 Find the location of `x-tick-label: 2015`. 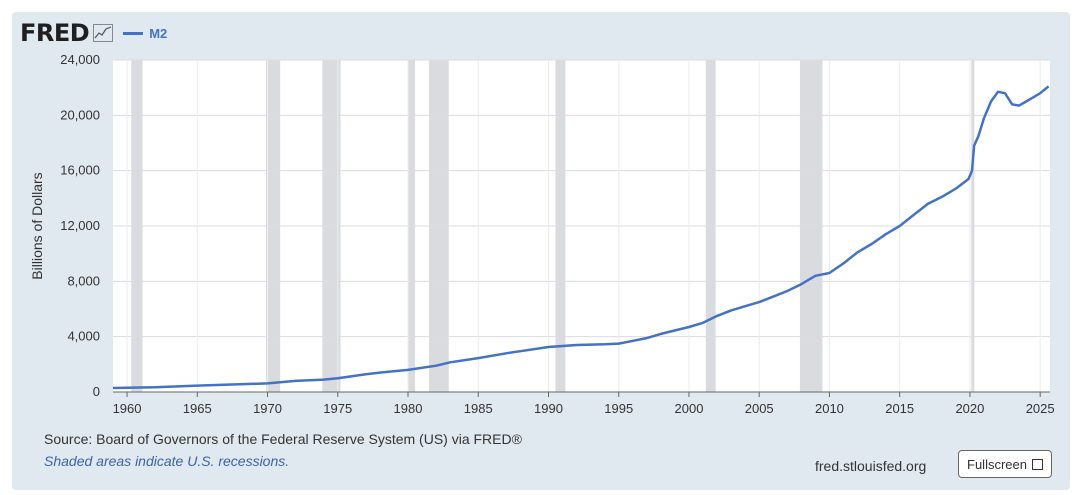

x-tick-label: 2015 is located at coordinates (899, 408).